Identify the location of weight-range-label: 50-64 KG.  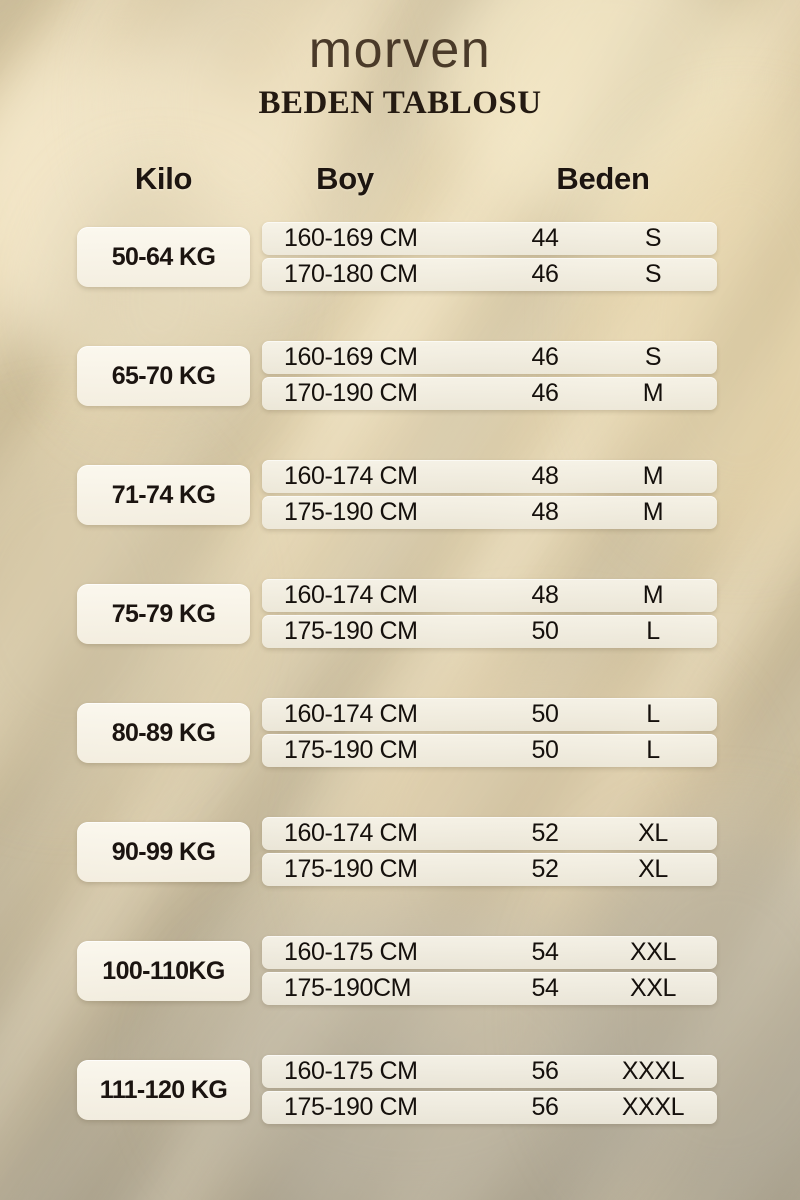
(163, 256).